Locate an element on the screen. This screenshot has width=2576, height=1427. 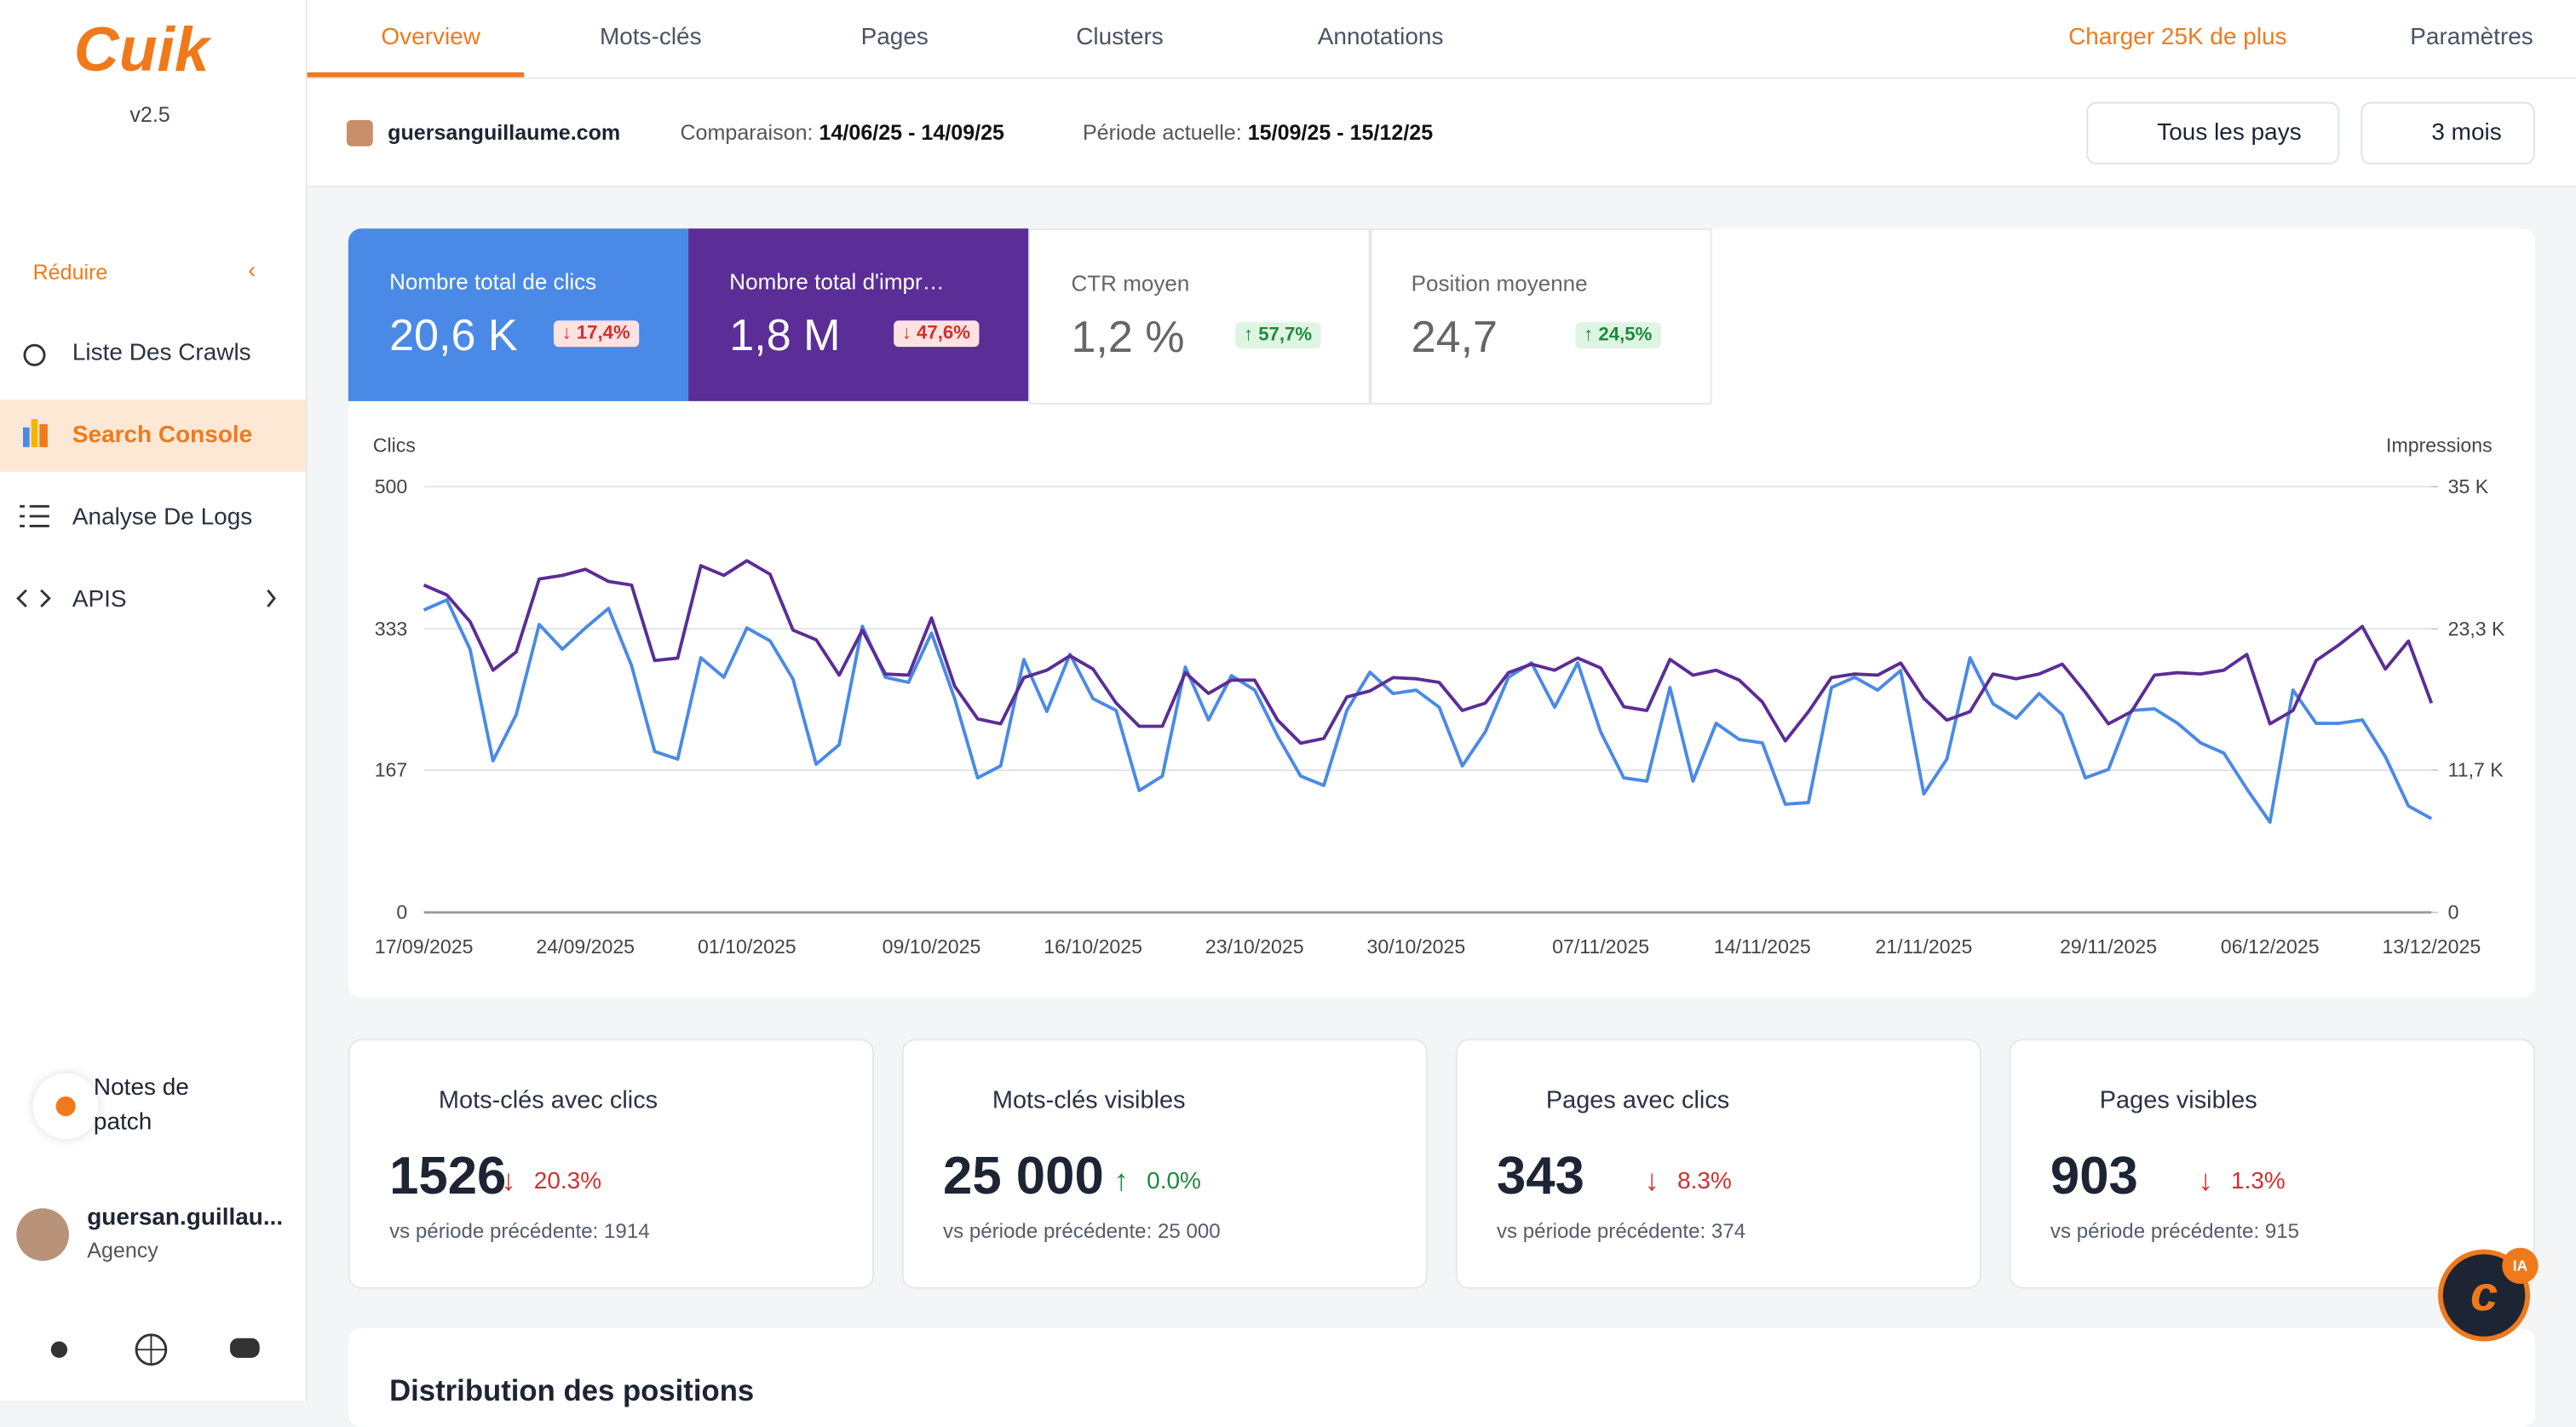
metric-change: ↓ 47,6% is located at coordinates (937, 334).